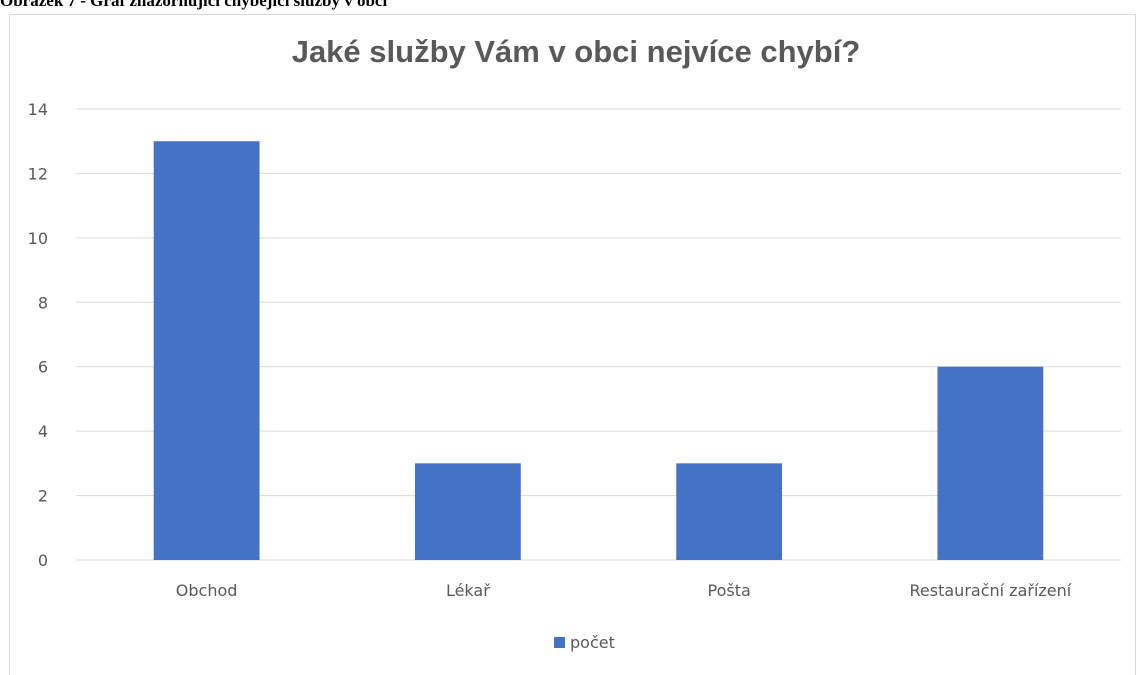 Image resolution: width=1147 pixels, height=675 pixels. I want to click on x-axis-ticks: Obchod Lékař Pošta Restaurační zařízení, so click(624, 590).